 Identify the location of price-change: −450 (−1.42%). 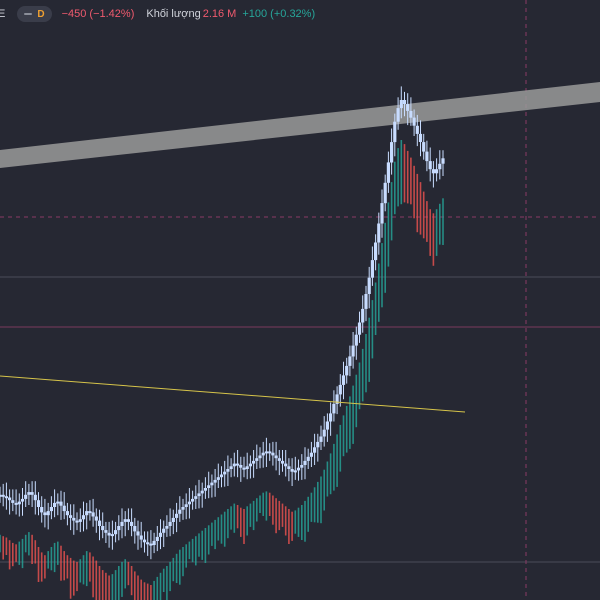
(98, 14).